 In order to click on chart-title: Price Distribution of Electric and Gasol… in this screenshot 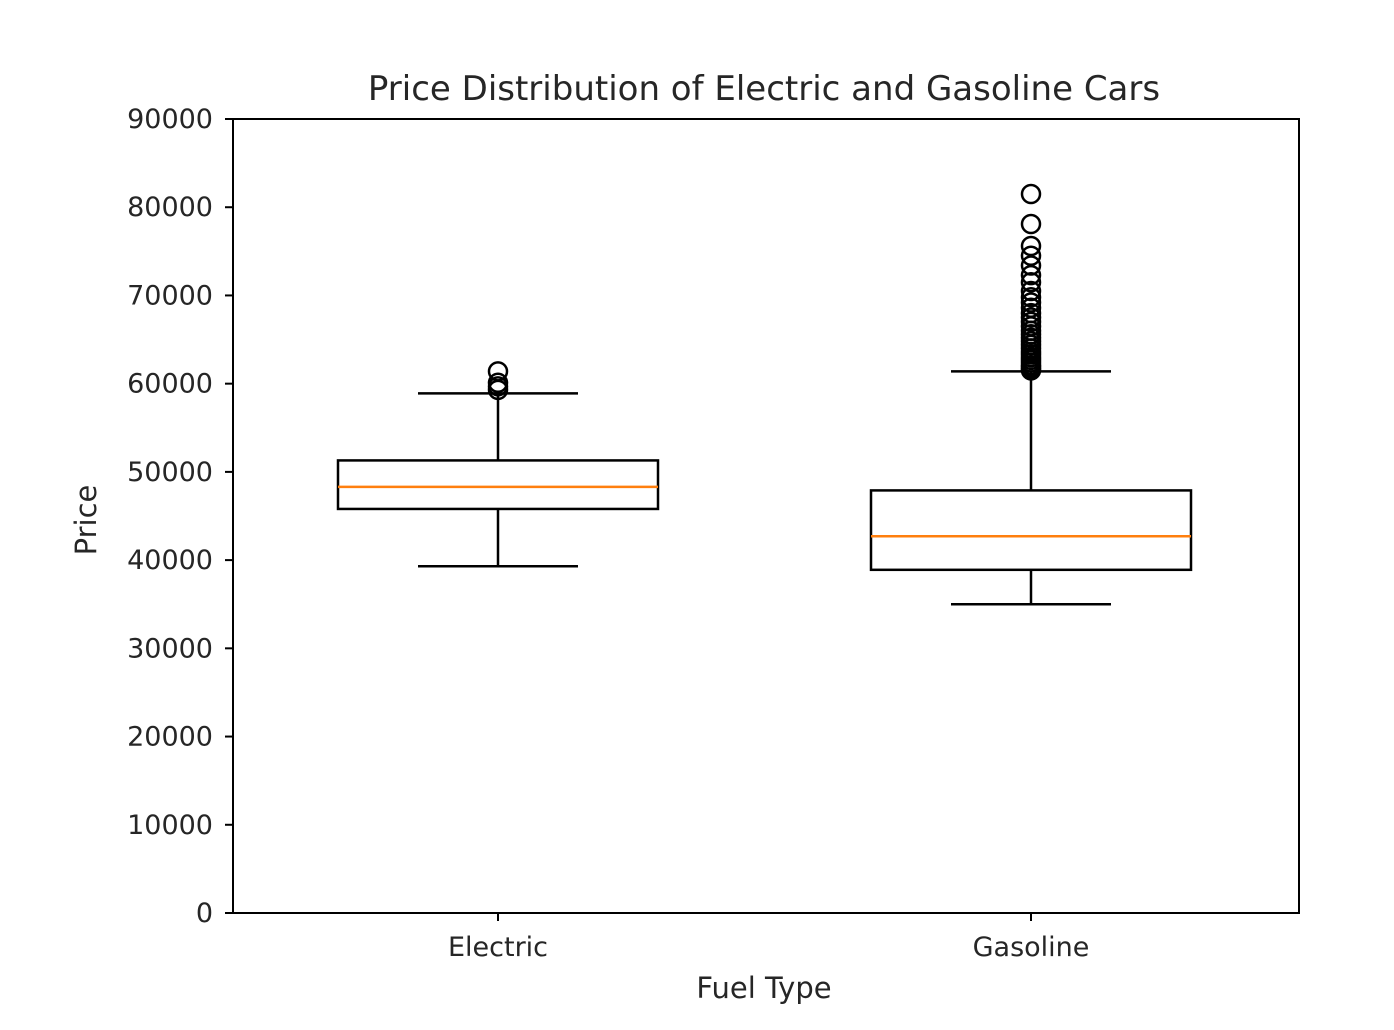, I will do `click(764, 89)`.